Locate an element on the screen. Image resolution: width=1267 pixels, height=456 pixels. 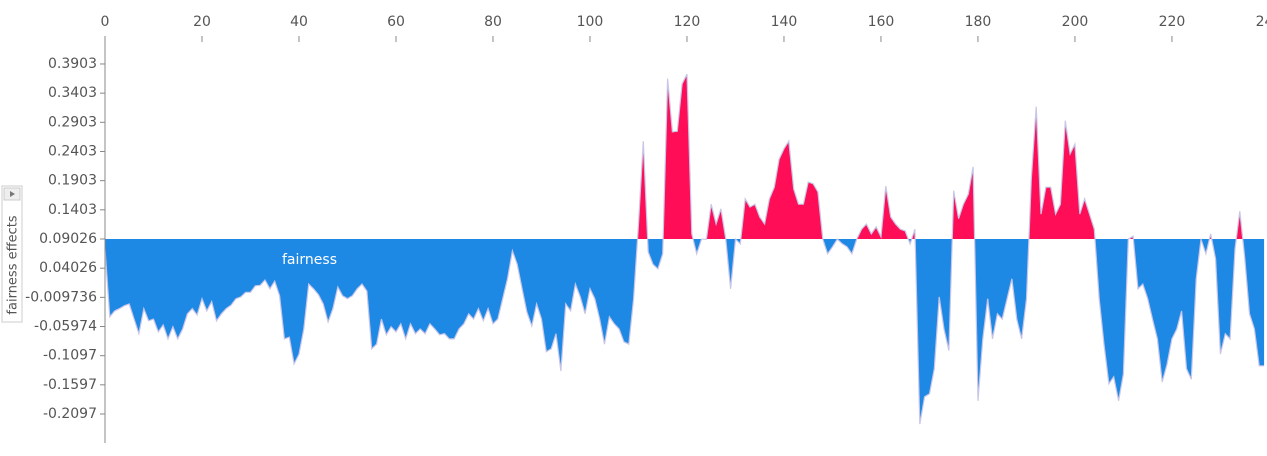
y-tick-label: 0.1903 is located at coordinates (72, 181).